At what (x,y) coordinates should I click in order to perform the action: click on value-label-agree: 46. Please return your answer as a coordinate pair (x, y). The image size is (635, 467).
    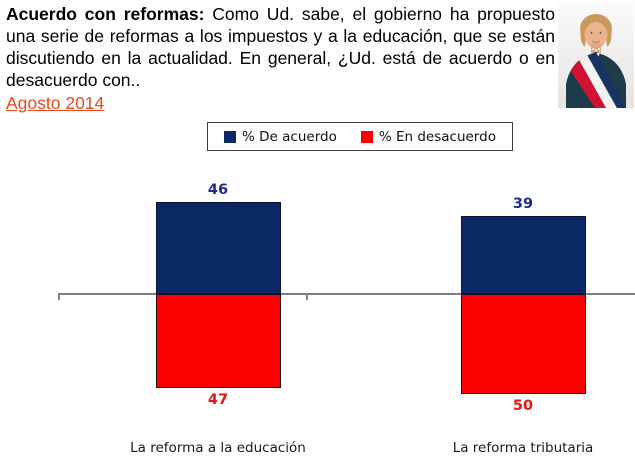
    Looking at the image, I should click on (218, 190).